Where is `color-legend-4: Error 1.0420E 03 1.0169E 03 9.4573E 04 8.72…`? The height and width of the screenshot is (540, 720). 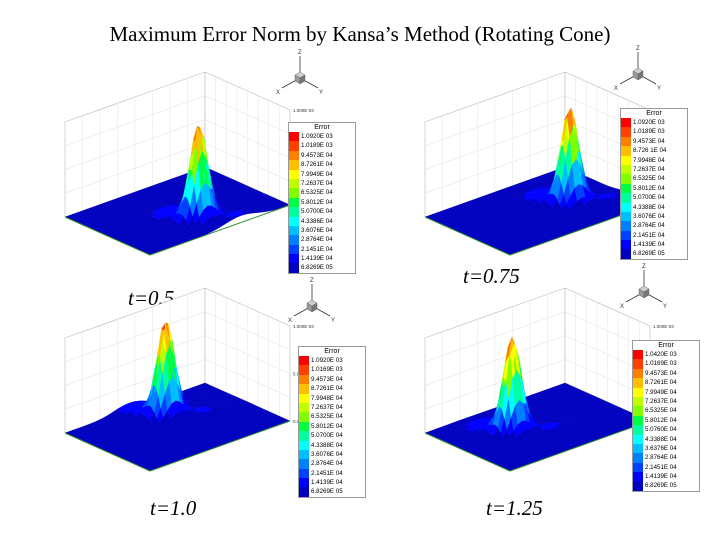 color-legend-4: Error 1.0420E 03 1.0169E 03 9.4573E 04 8.72… is located at coordinates (666, 416).